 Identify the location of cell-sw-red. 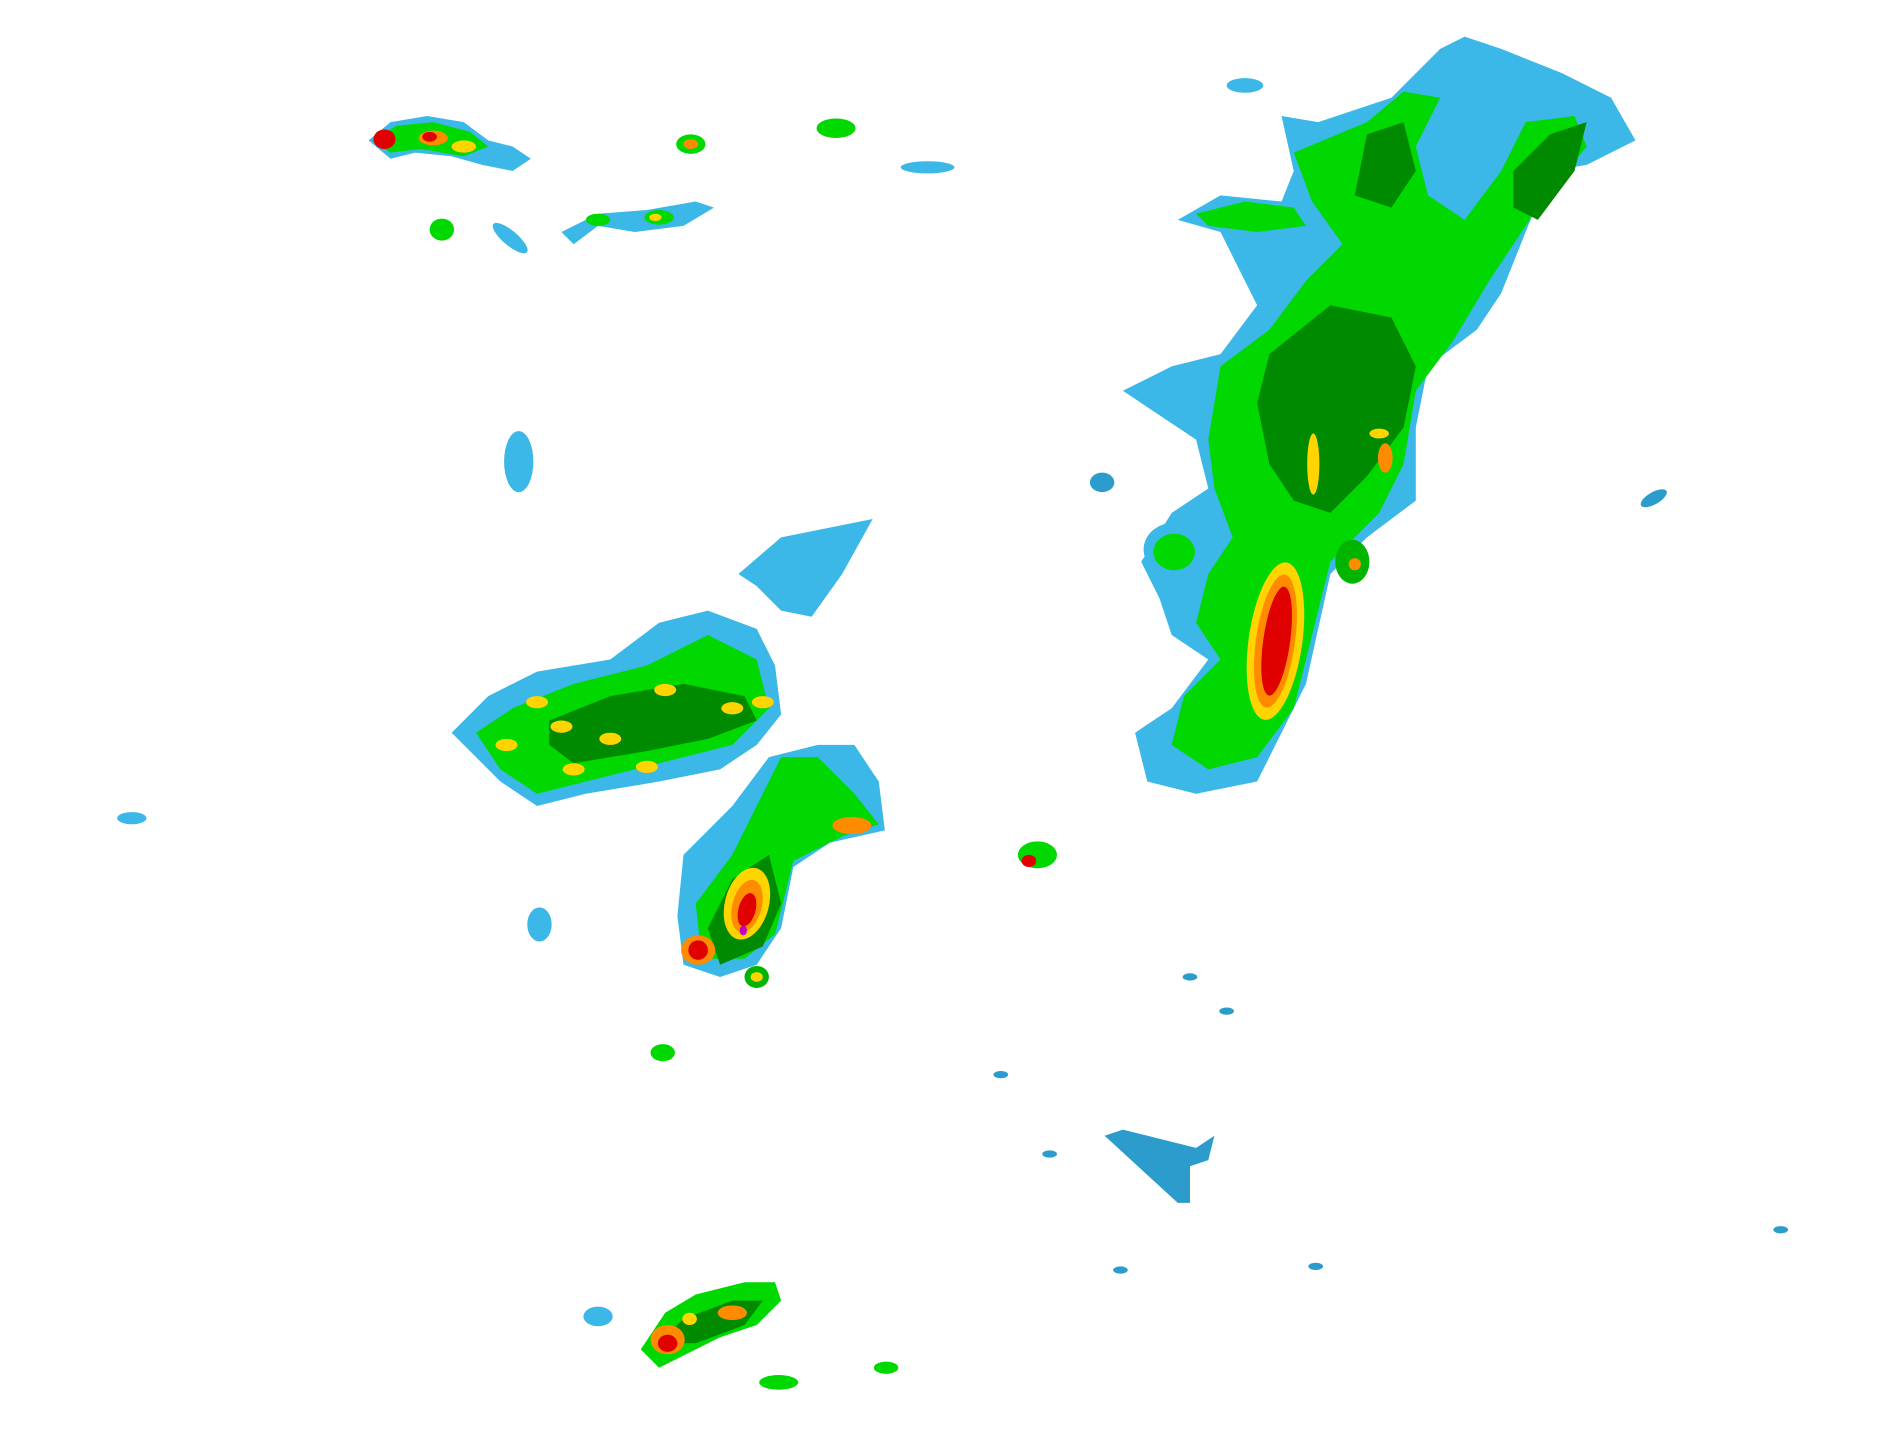
(698, 950).